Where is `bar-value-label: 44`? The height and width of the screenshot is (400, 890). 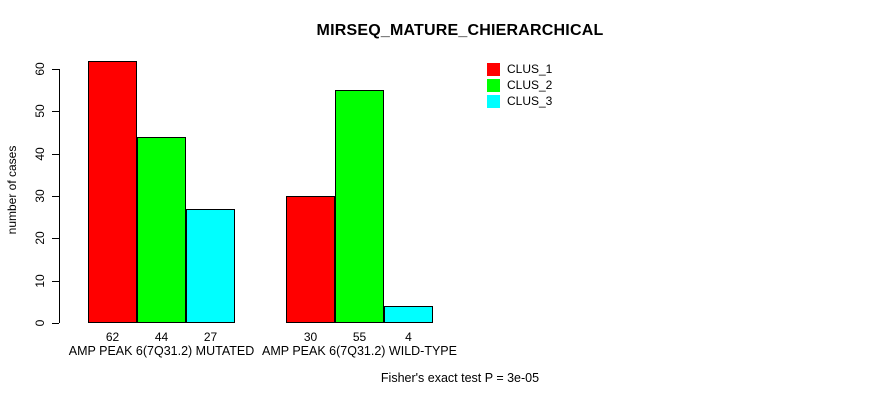
bar-value-label: 44 is located at coordinates (161, 337).